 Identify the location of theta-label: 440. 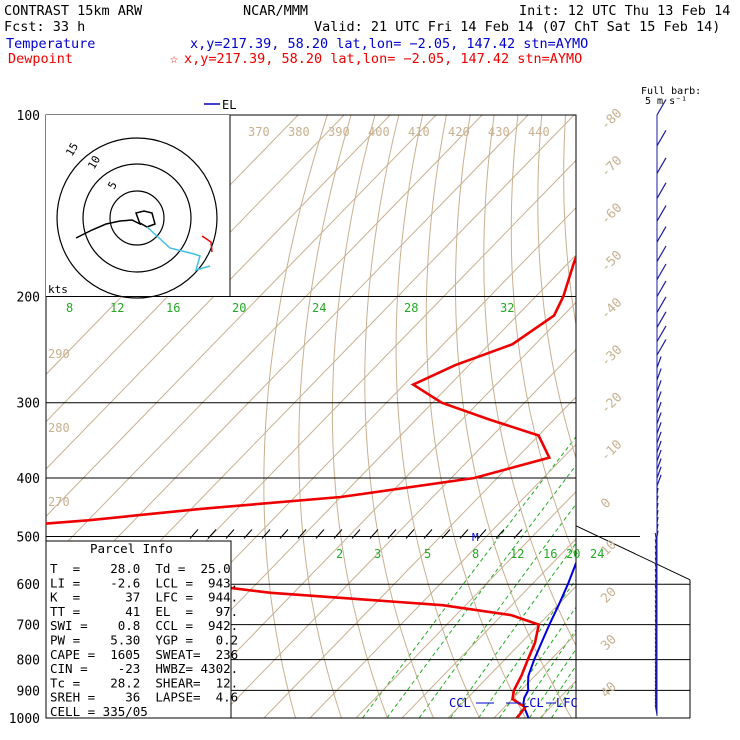
(539, 132).